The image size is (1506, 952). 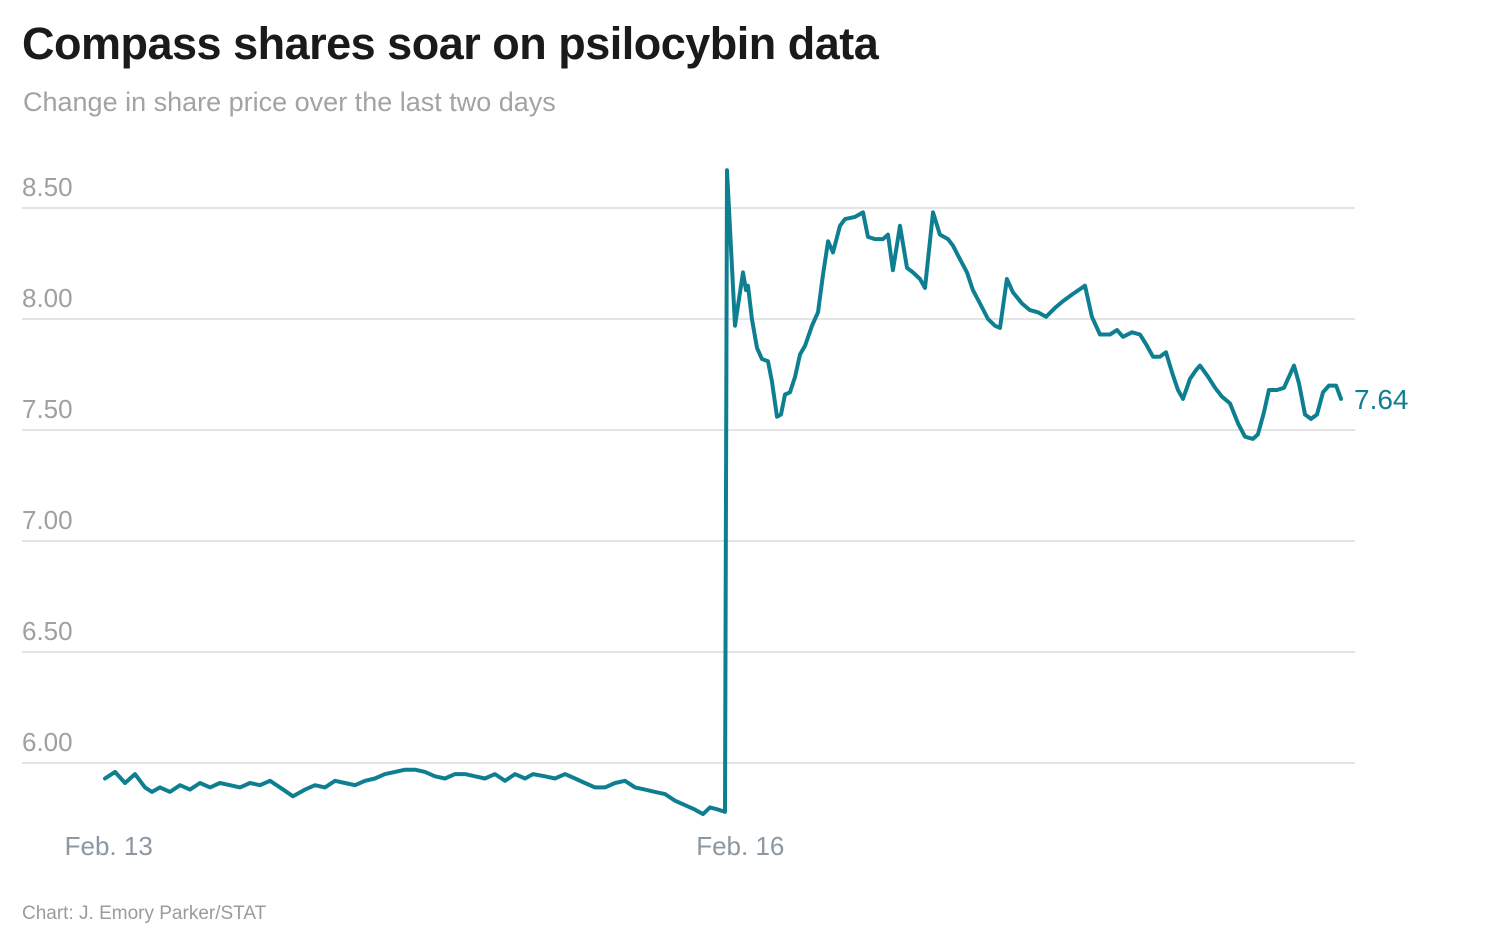 I want to click on y-tick-label: 7.50, so click(x=47, y=409).